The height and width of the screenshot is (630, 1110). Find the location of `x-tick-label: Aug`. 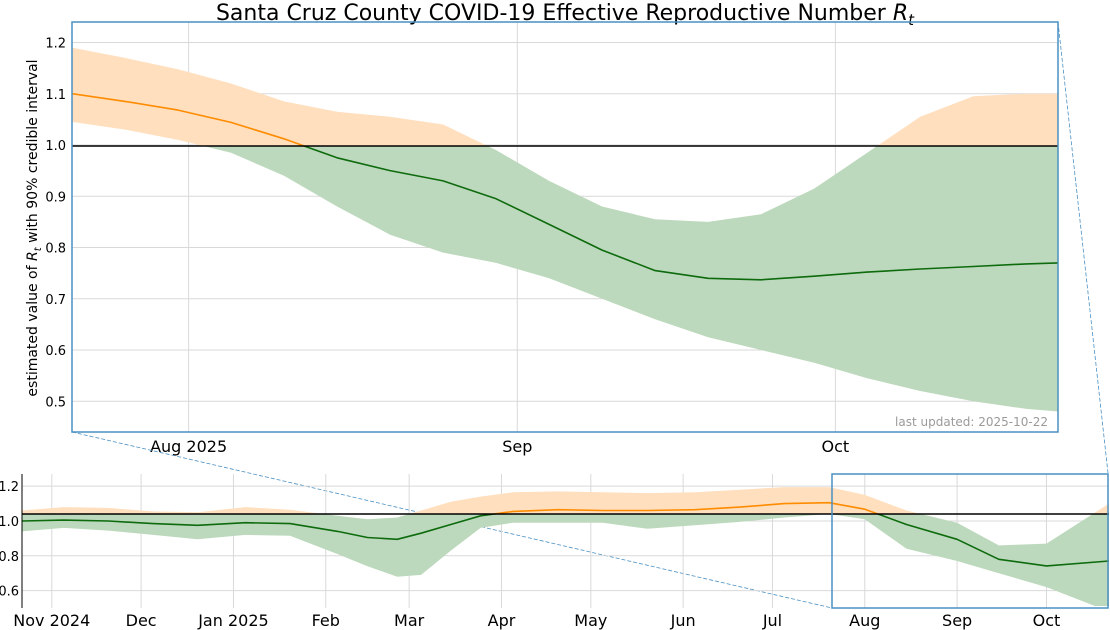

x-tick-label: Aug is located at coordinates (864, 620).